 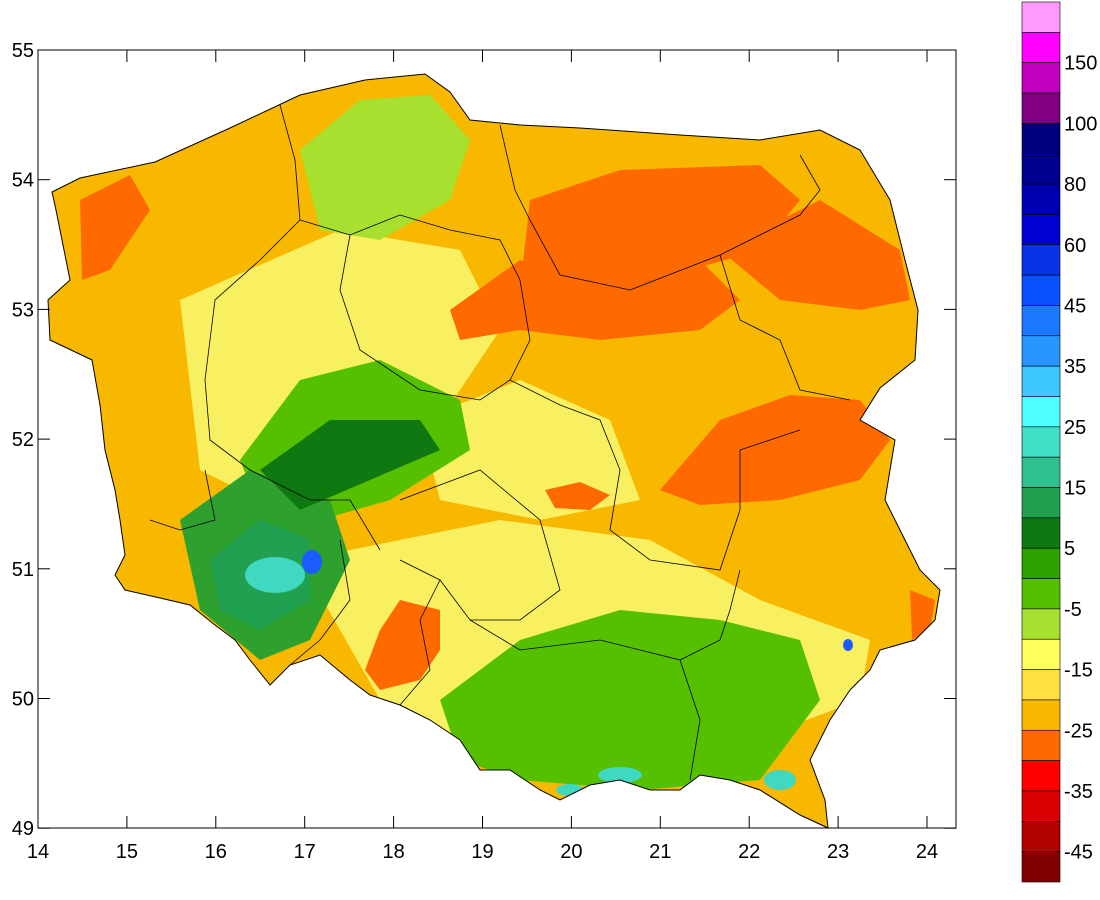 What do you see at coordinates (749, 852) in the screenshot?
I see `x-tick-label: 22` at bounding box center [749, 852].